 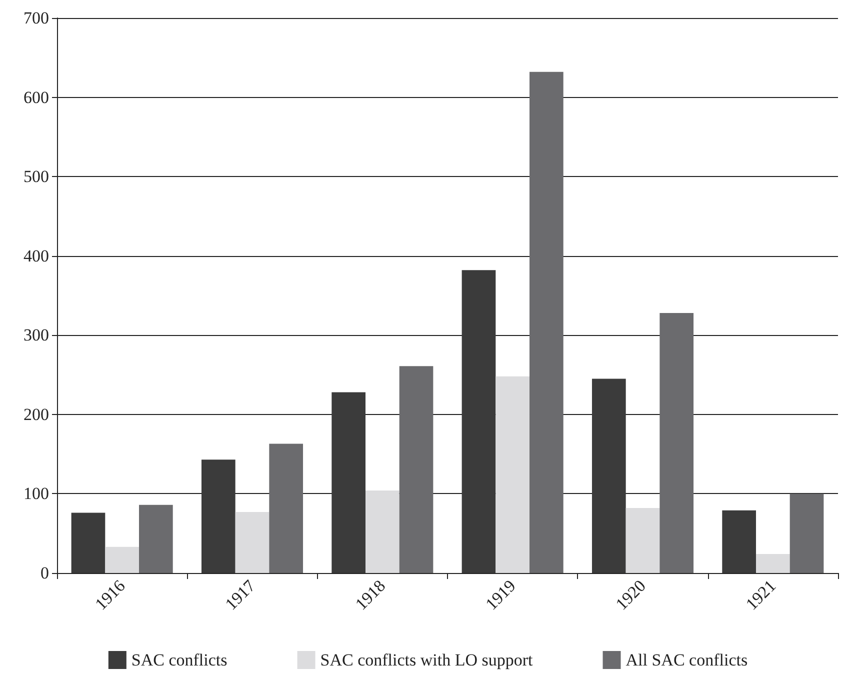 I want to click on legend-label: SAC conflicts with LO support, so click(x=427, y=660).